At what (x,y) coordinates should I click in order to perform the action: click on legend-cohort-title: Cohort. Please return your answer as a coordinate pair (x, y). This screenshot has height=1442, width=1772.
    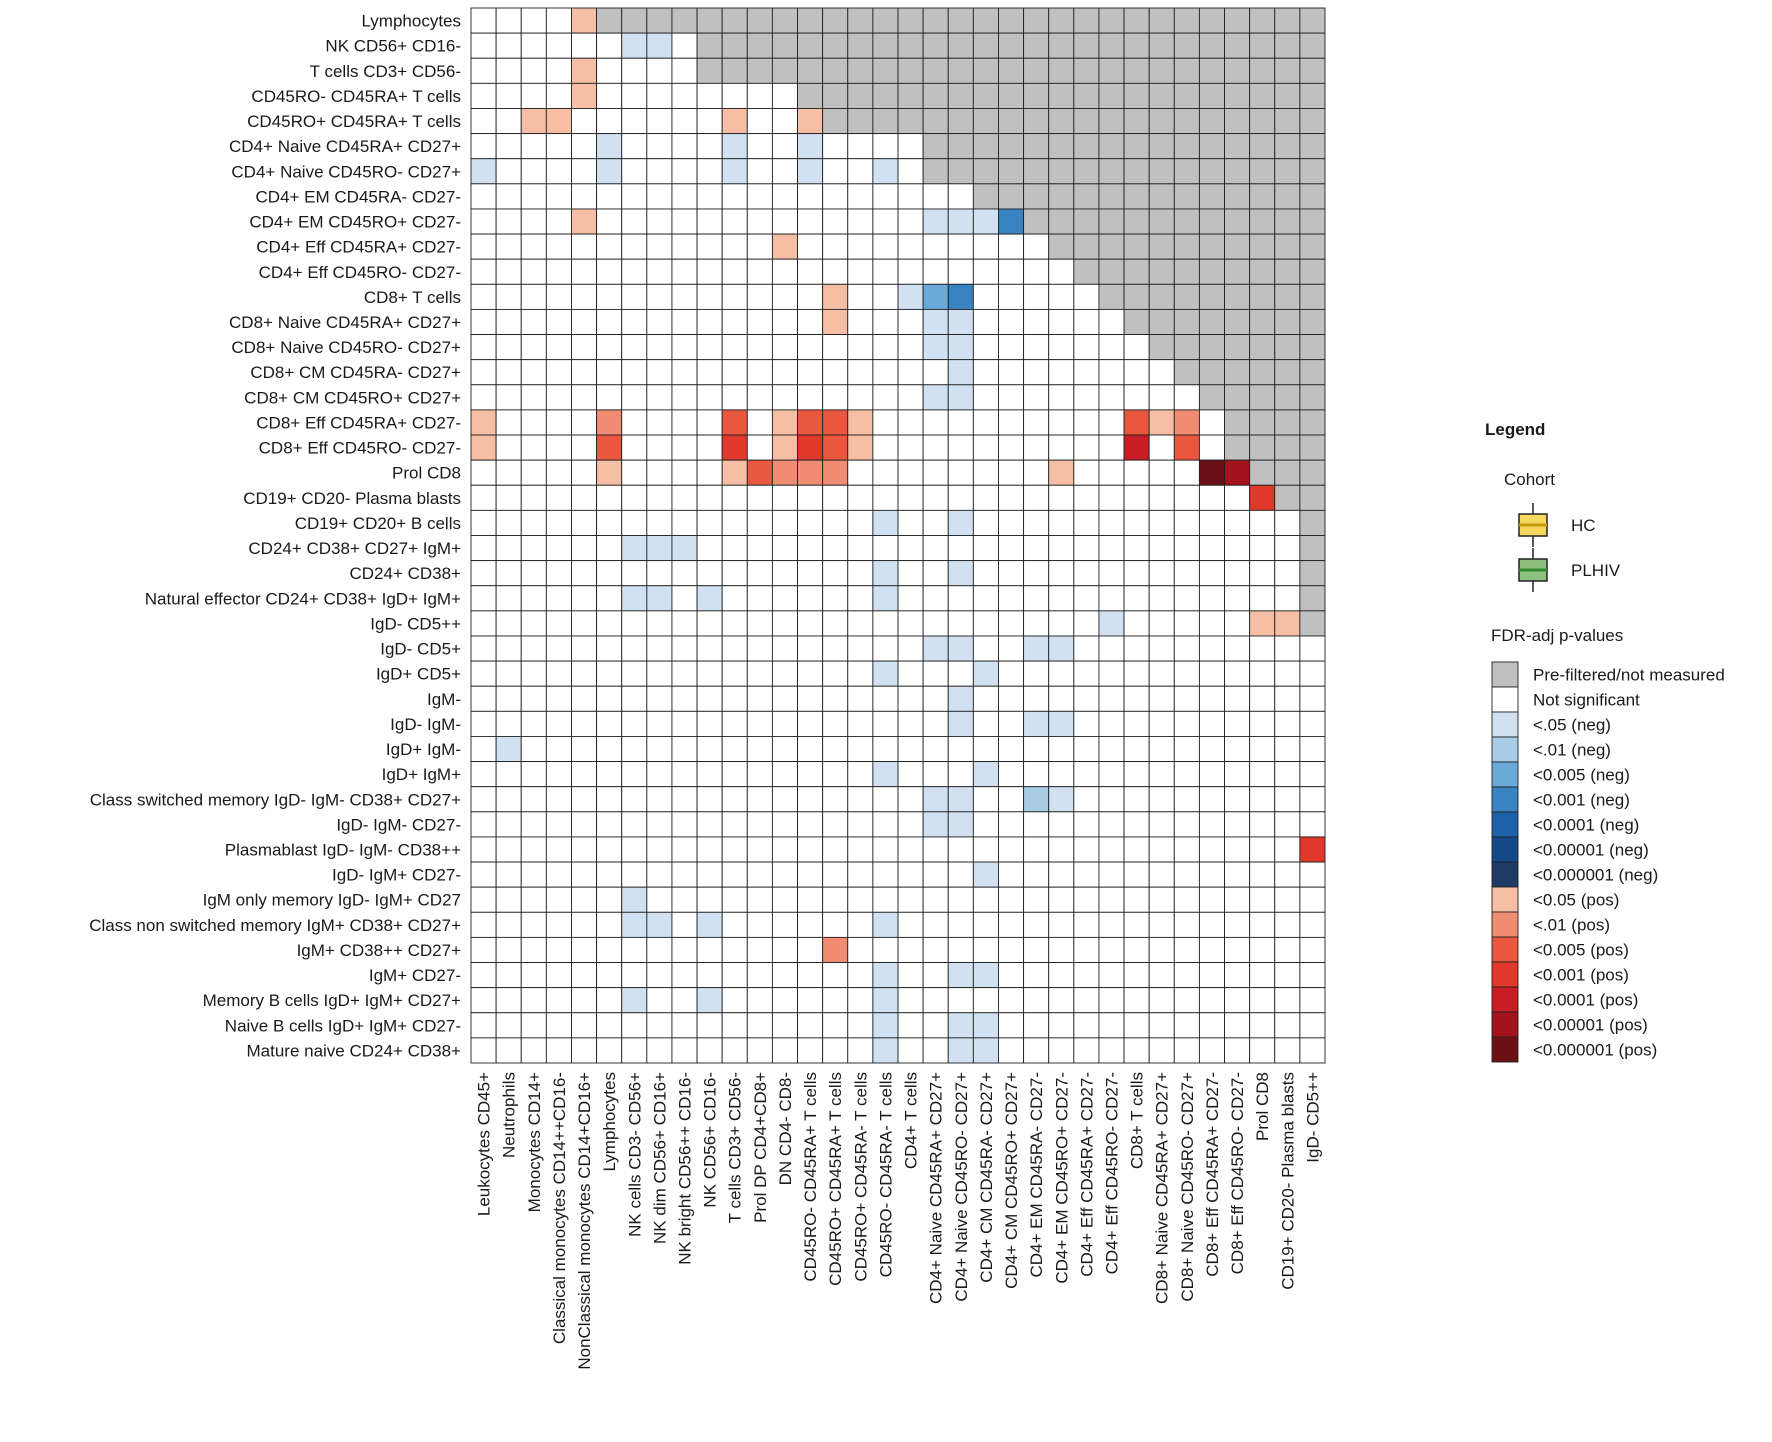
    Looking at the image, I should click on (1529, 479).